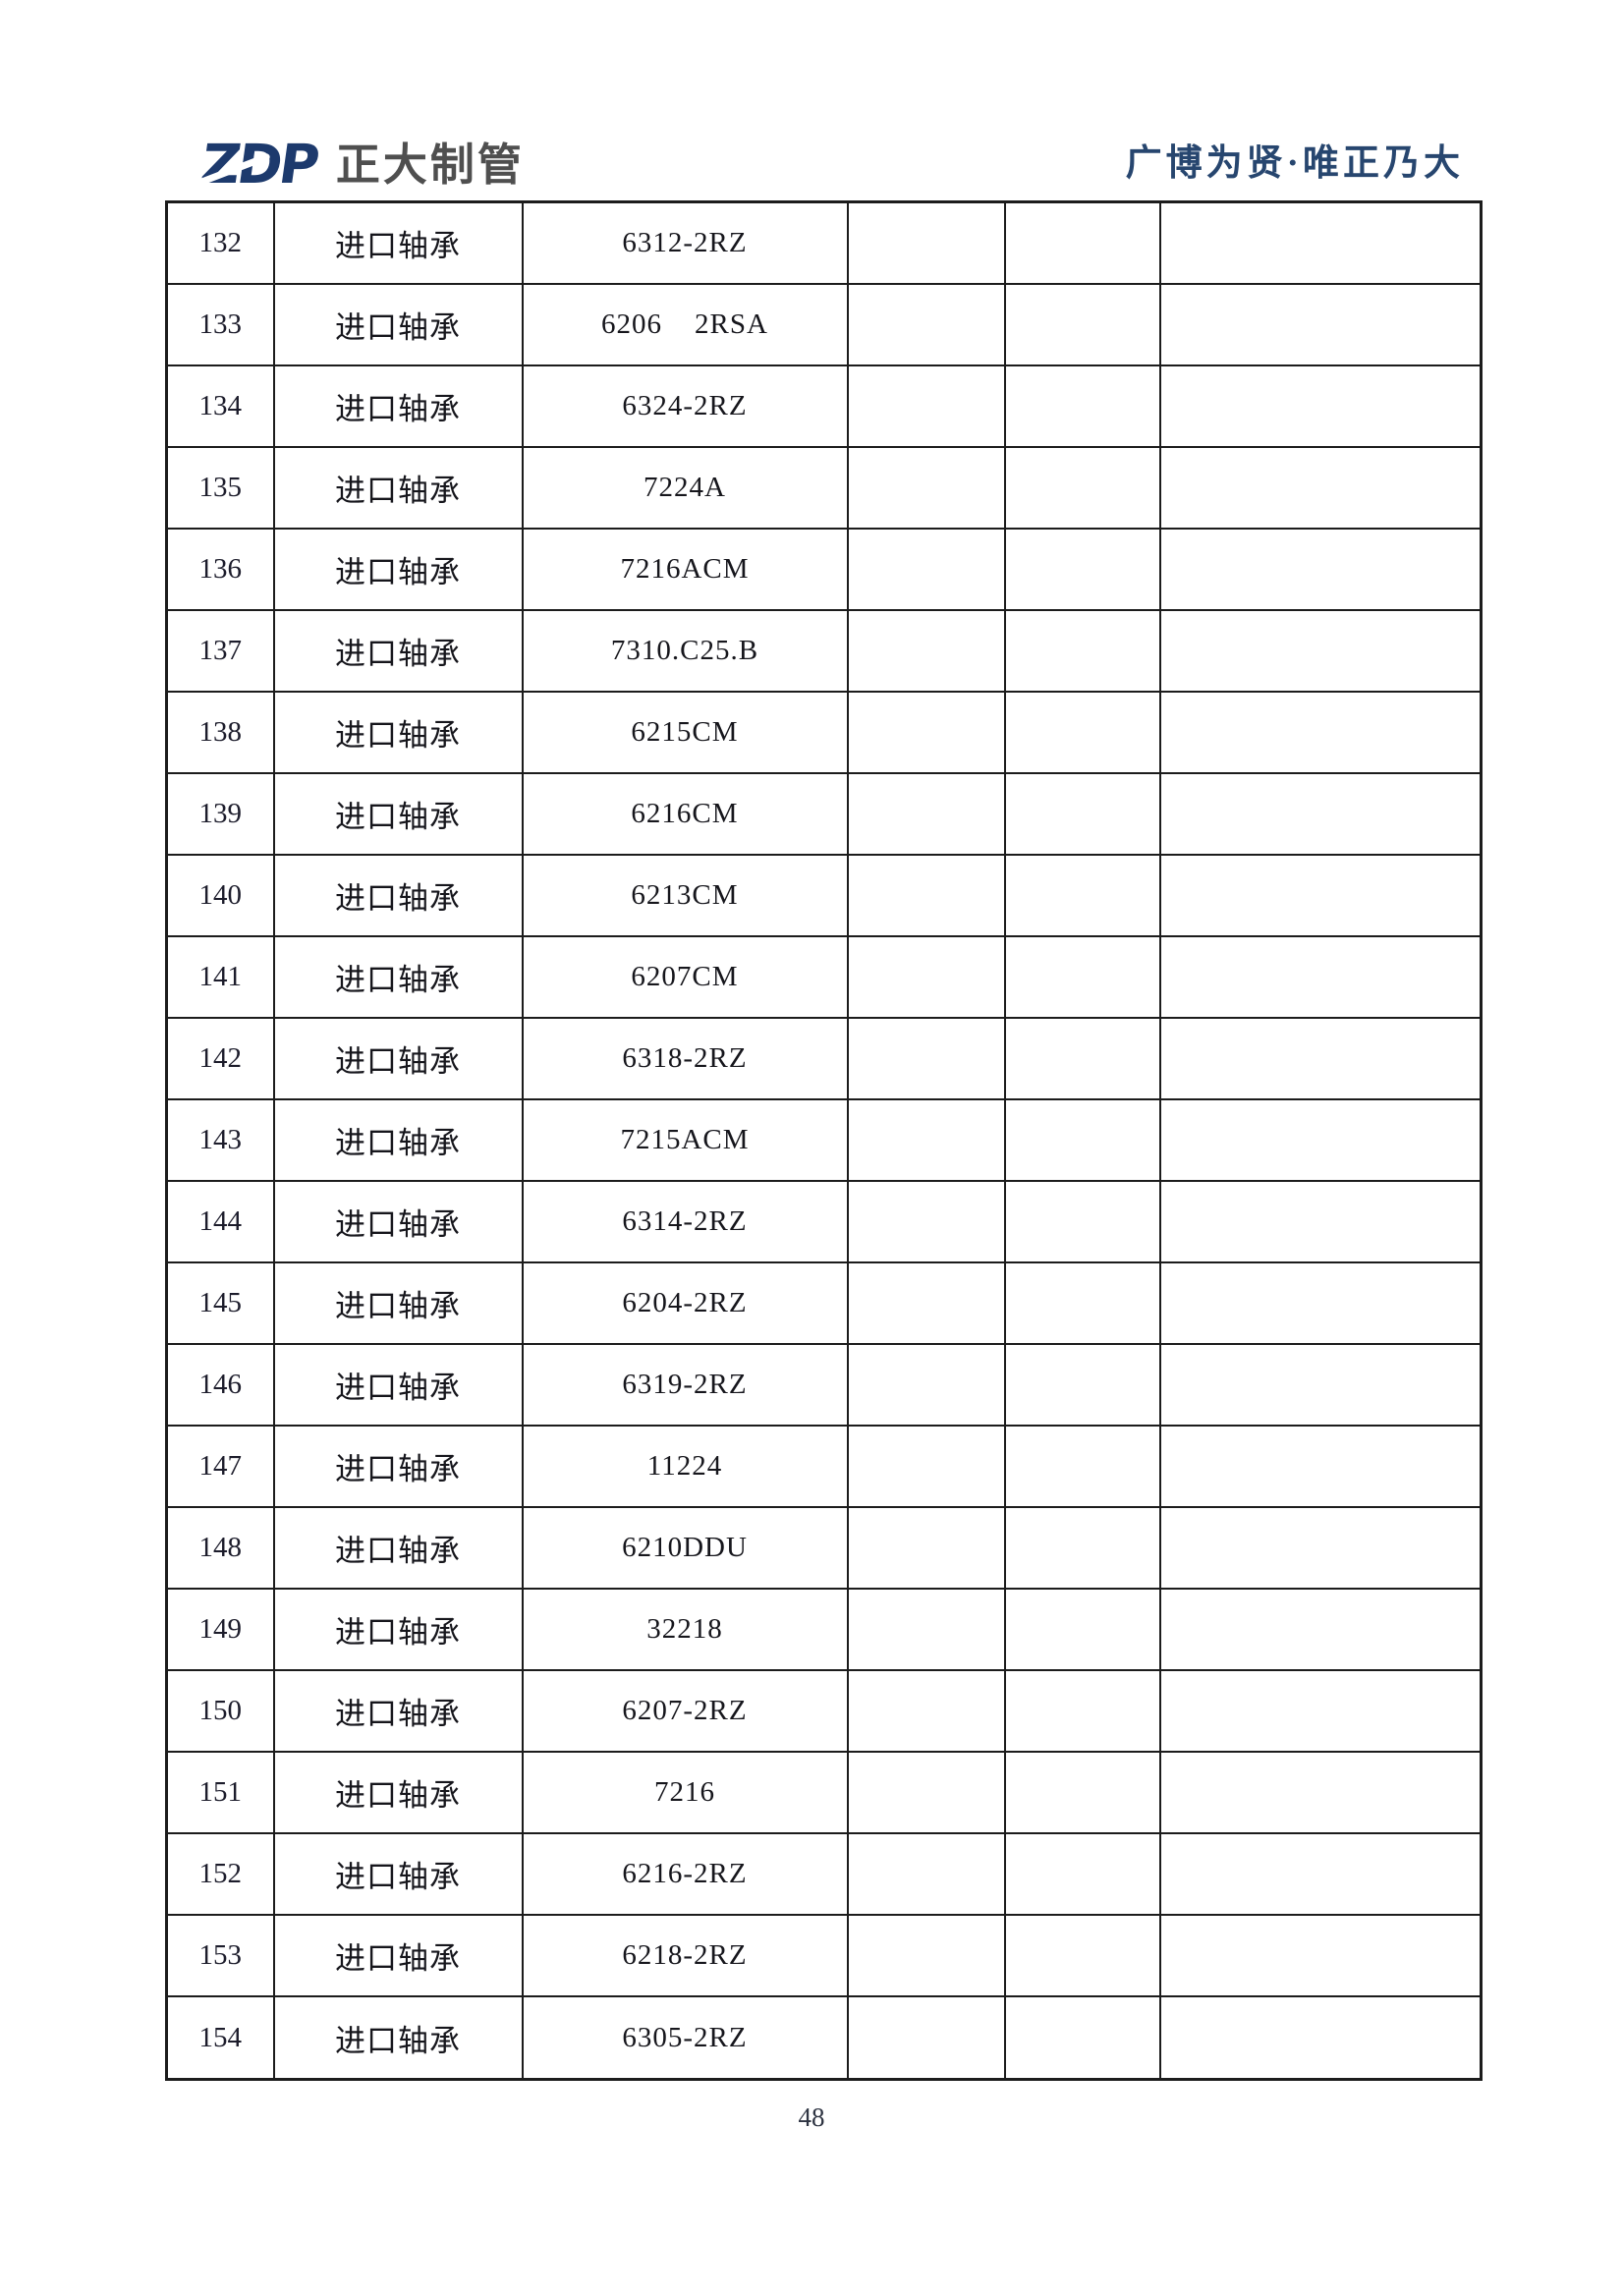 The image size is (1623, 2296). I want to click on row-number-cell: 133, so click(220, 325).